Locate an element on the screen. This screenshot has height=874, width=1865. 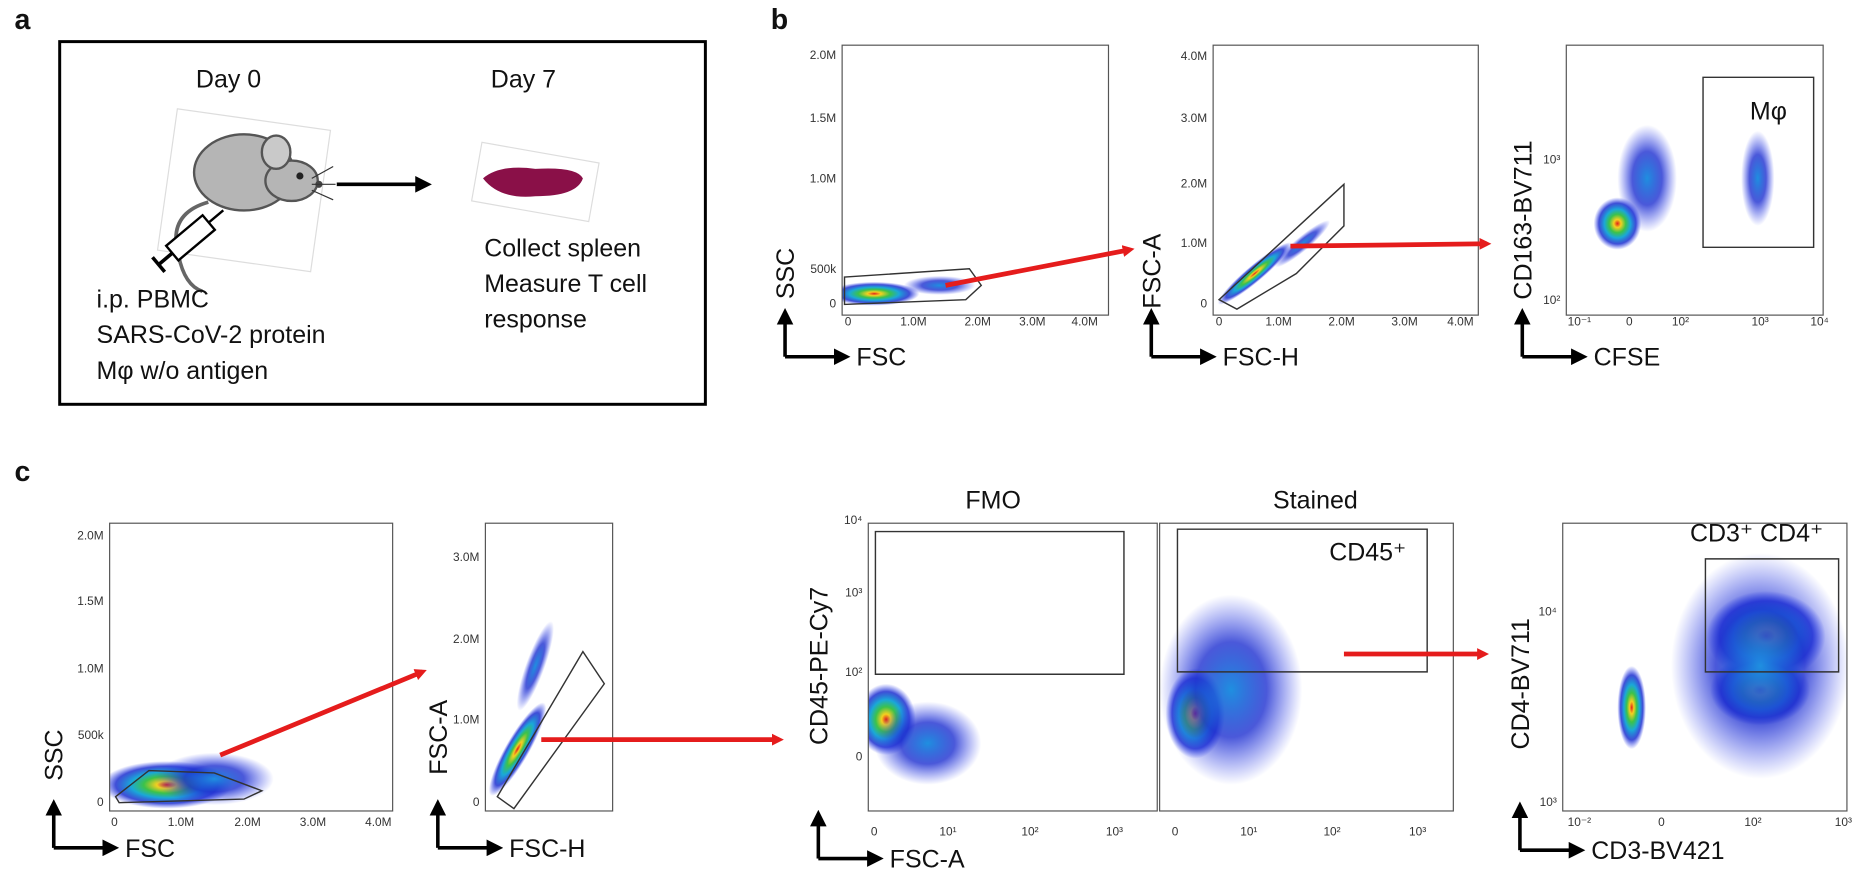
treatment-text: Mφ w/o antigen is located at coordinates (183, 371).